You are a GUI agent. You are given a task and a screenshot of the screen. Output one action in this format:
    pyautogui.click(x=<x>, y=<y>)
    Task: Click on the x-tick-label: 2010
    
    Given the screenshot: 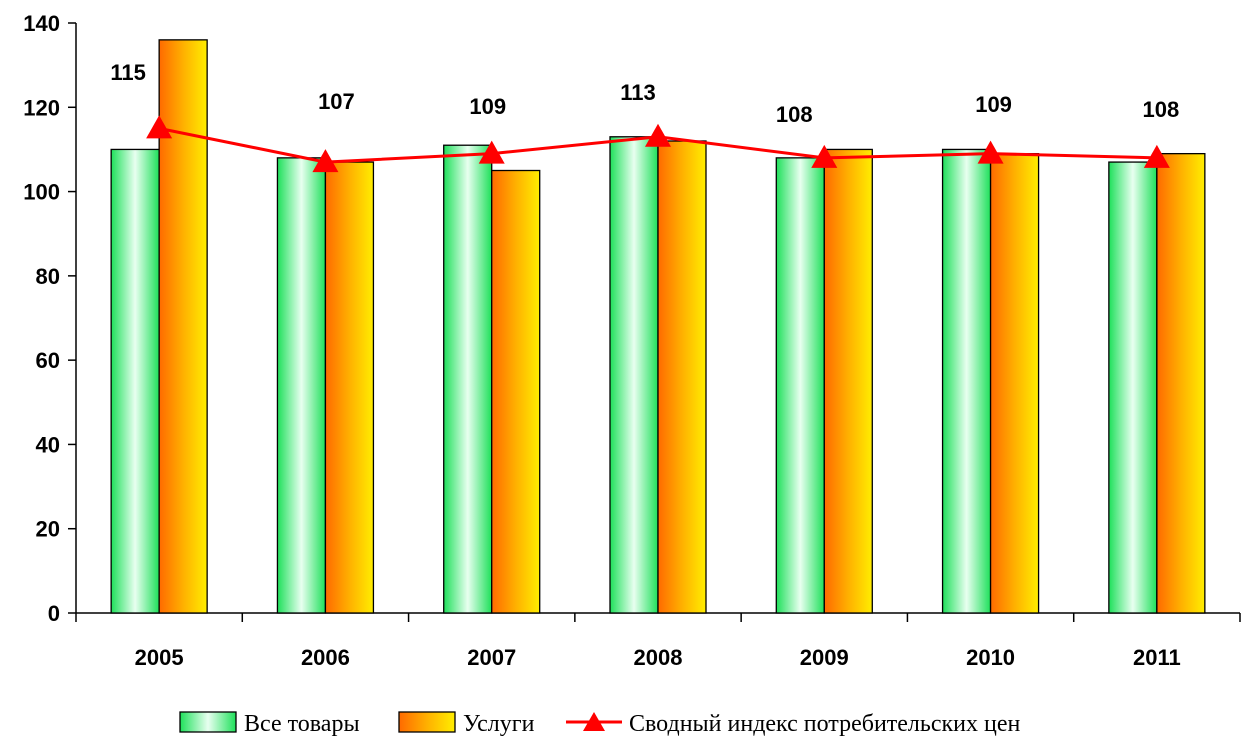 What is the action you would take?
    pyautogui.click(x=990, y=657)
    